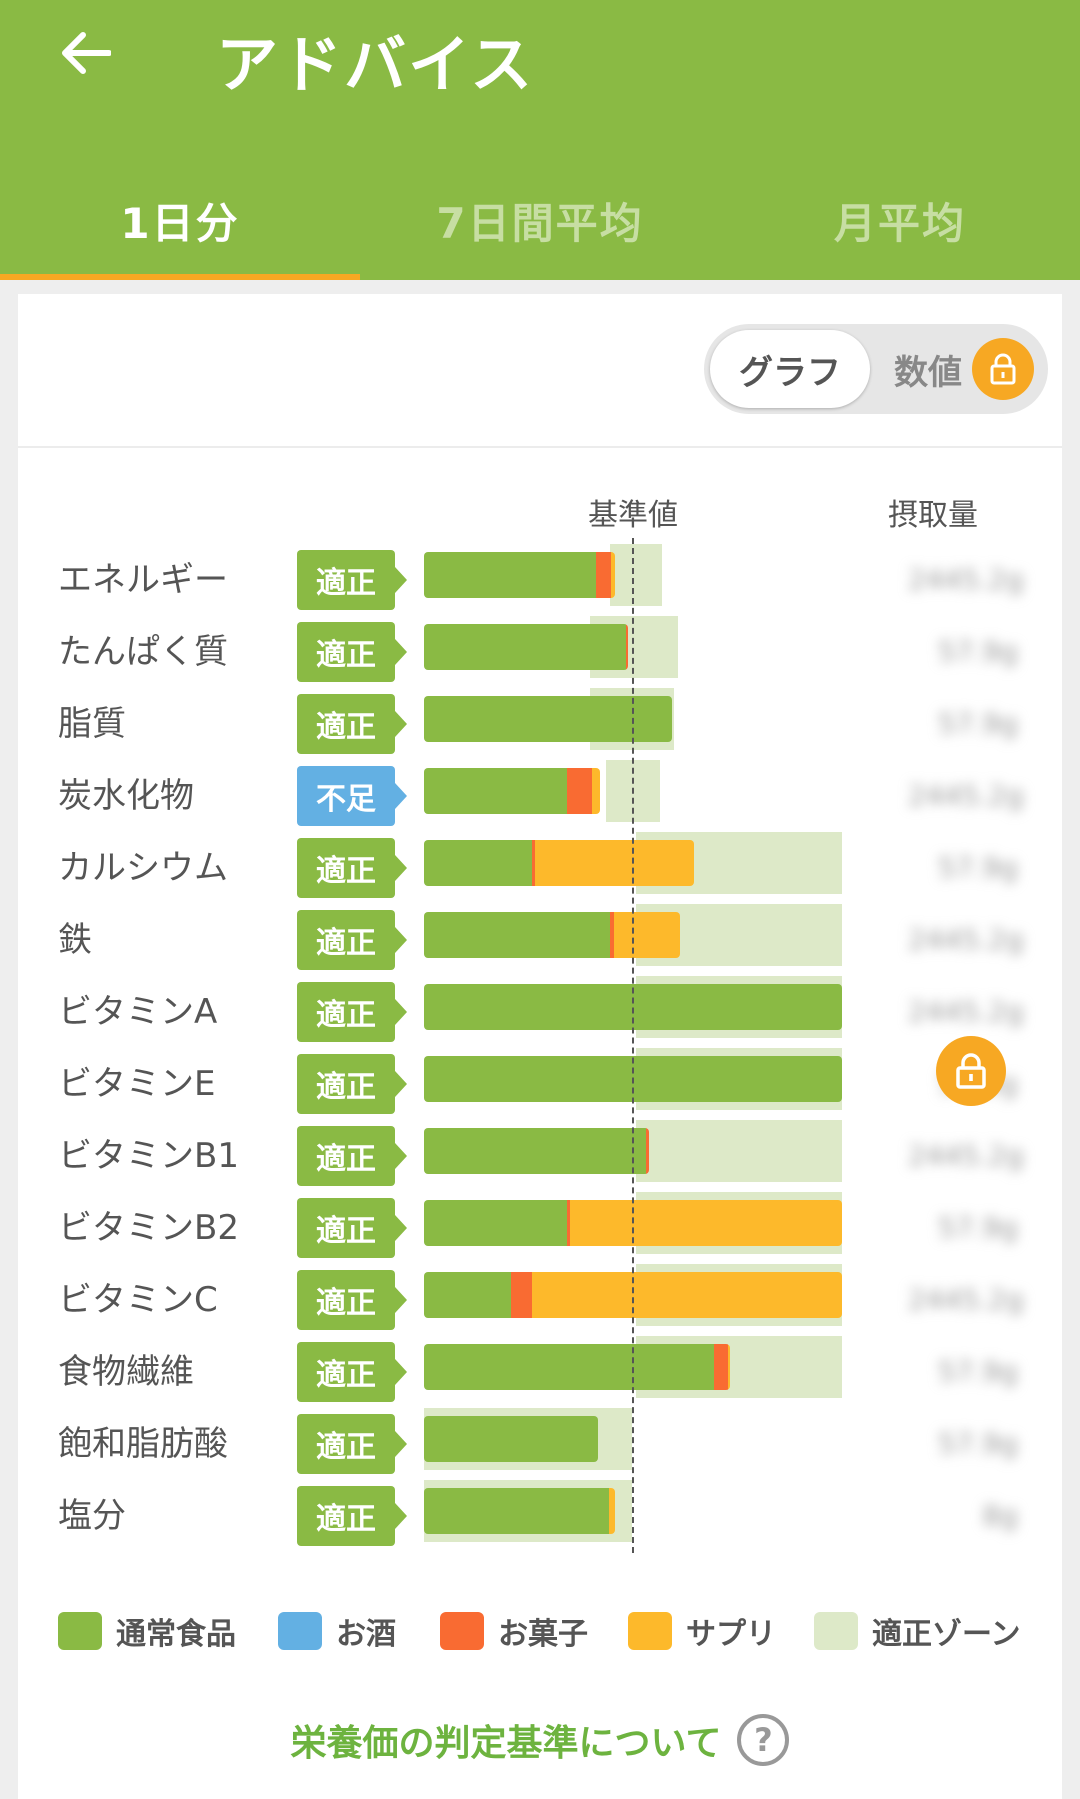 This screenshot has height=1799, width=1080. I want to click on reference-line, so click(633, 1045).